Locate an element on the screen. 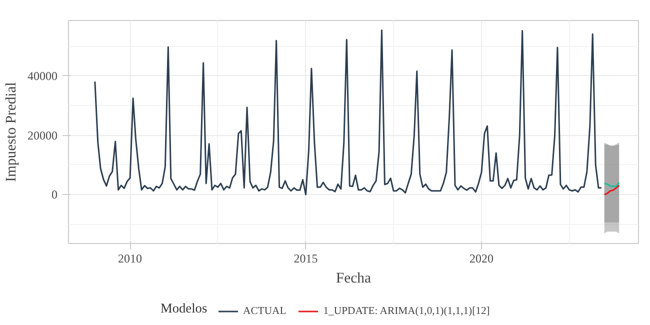 This screenshot has width=650, height=325. x-axis-title: Fecha is located at coordinates (354, 278).